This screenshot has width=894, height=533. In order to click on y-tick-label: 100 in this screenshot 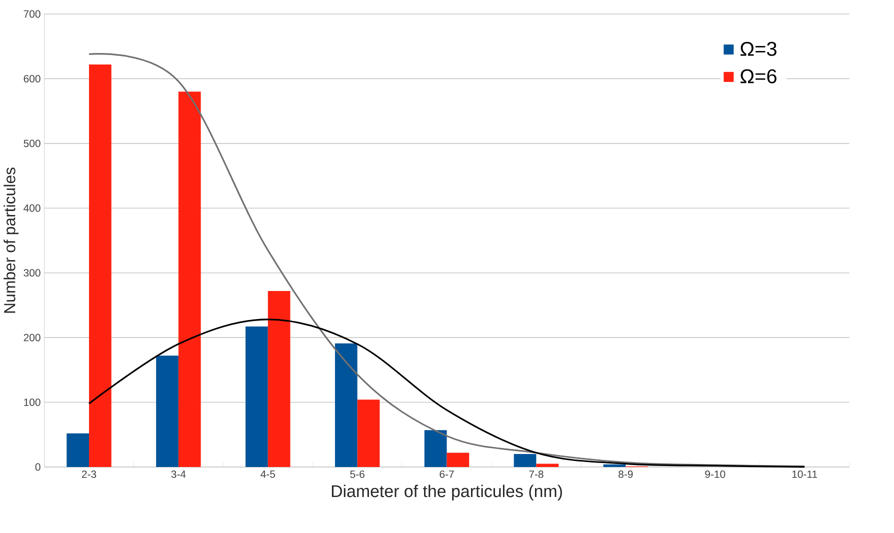, I will do `click(32, 402)`.